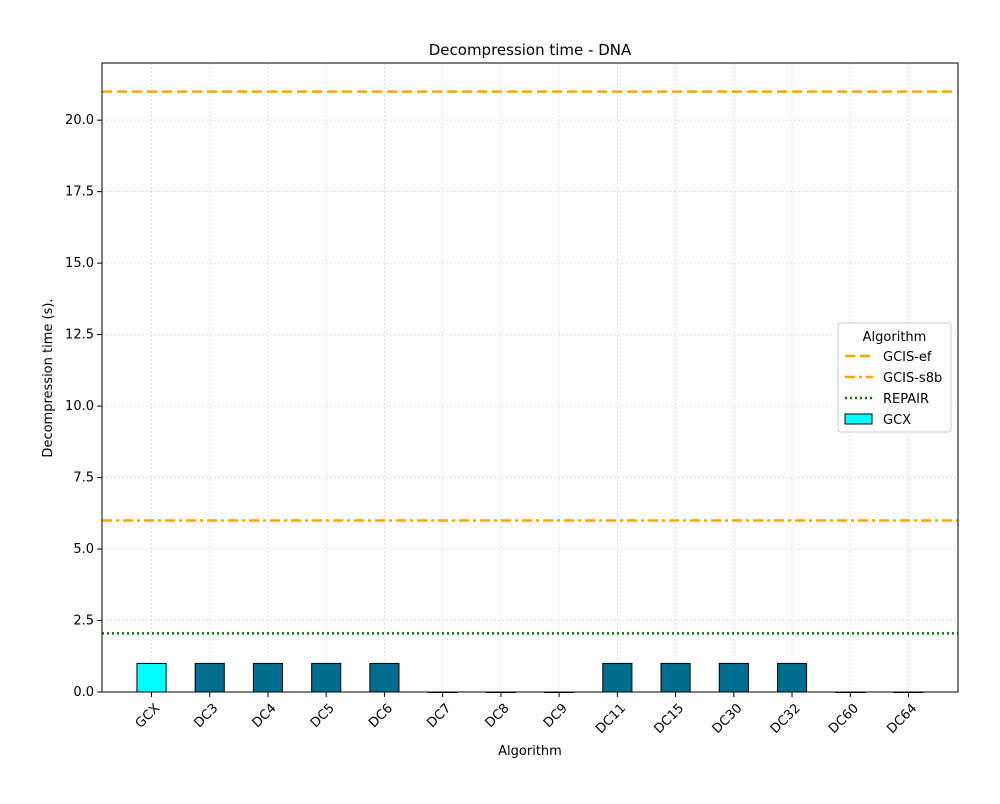 This screenshot has width=1000, height=804. Describe the element at coordinates (83, 621) in the screenshot. I see `y-tick-label: 2.5` at that location.